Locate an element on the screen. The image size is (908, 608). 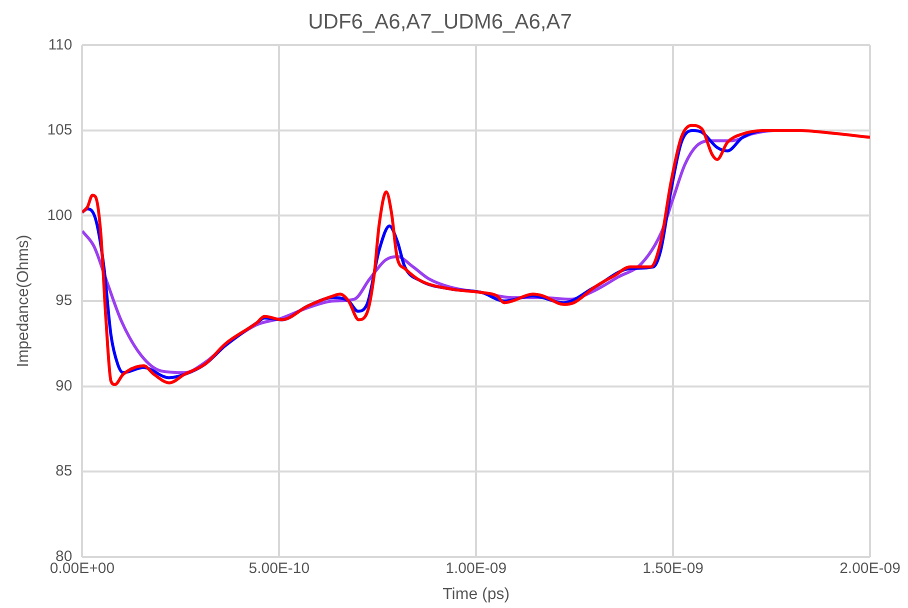
x-axis-title: Time (ps) is located at coordinates (476, 594).